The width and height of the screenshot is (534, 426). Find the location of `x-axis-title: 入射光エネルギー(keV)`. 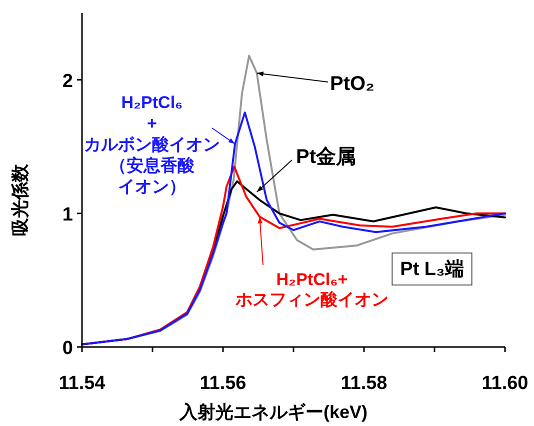

x-axis-title: 入射光エネルギー(keV) is located at coordinates (273, 412).